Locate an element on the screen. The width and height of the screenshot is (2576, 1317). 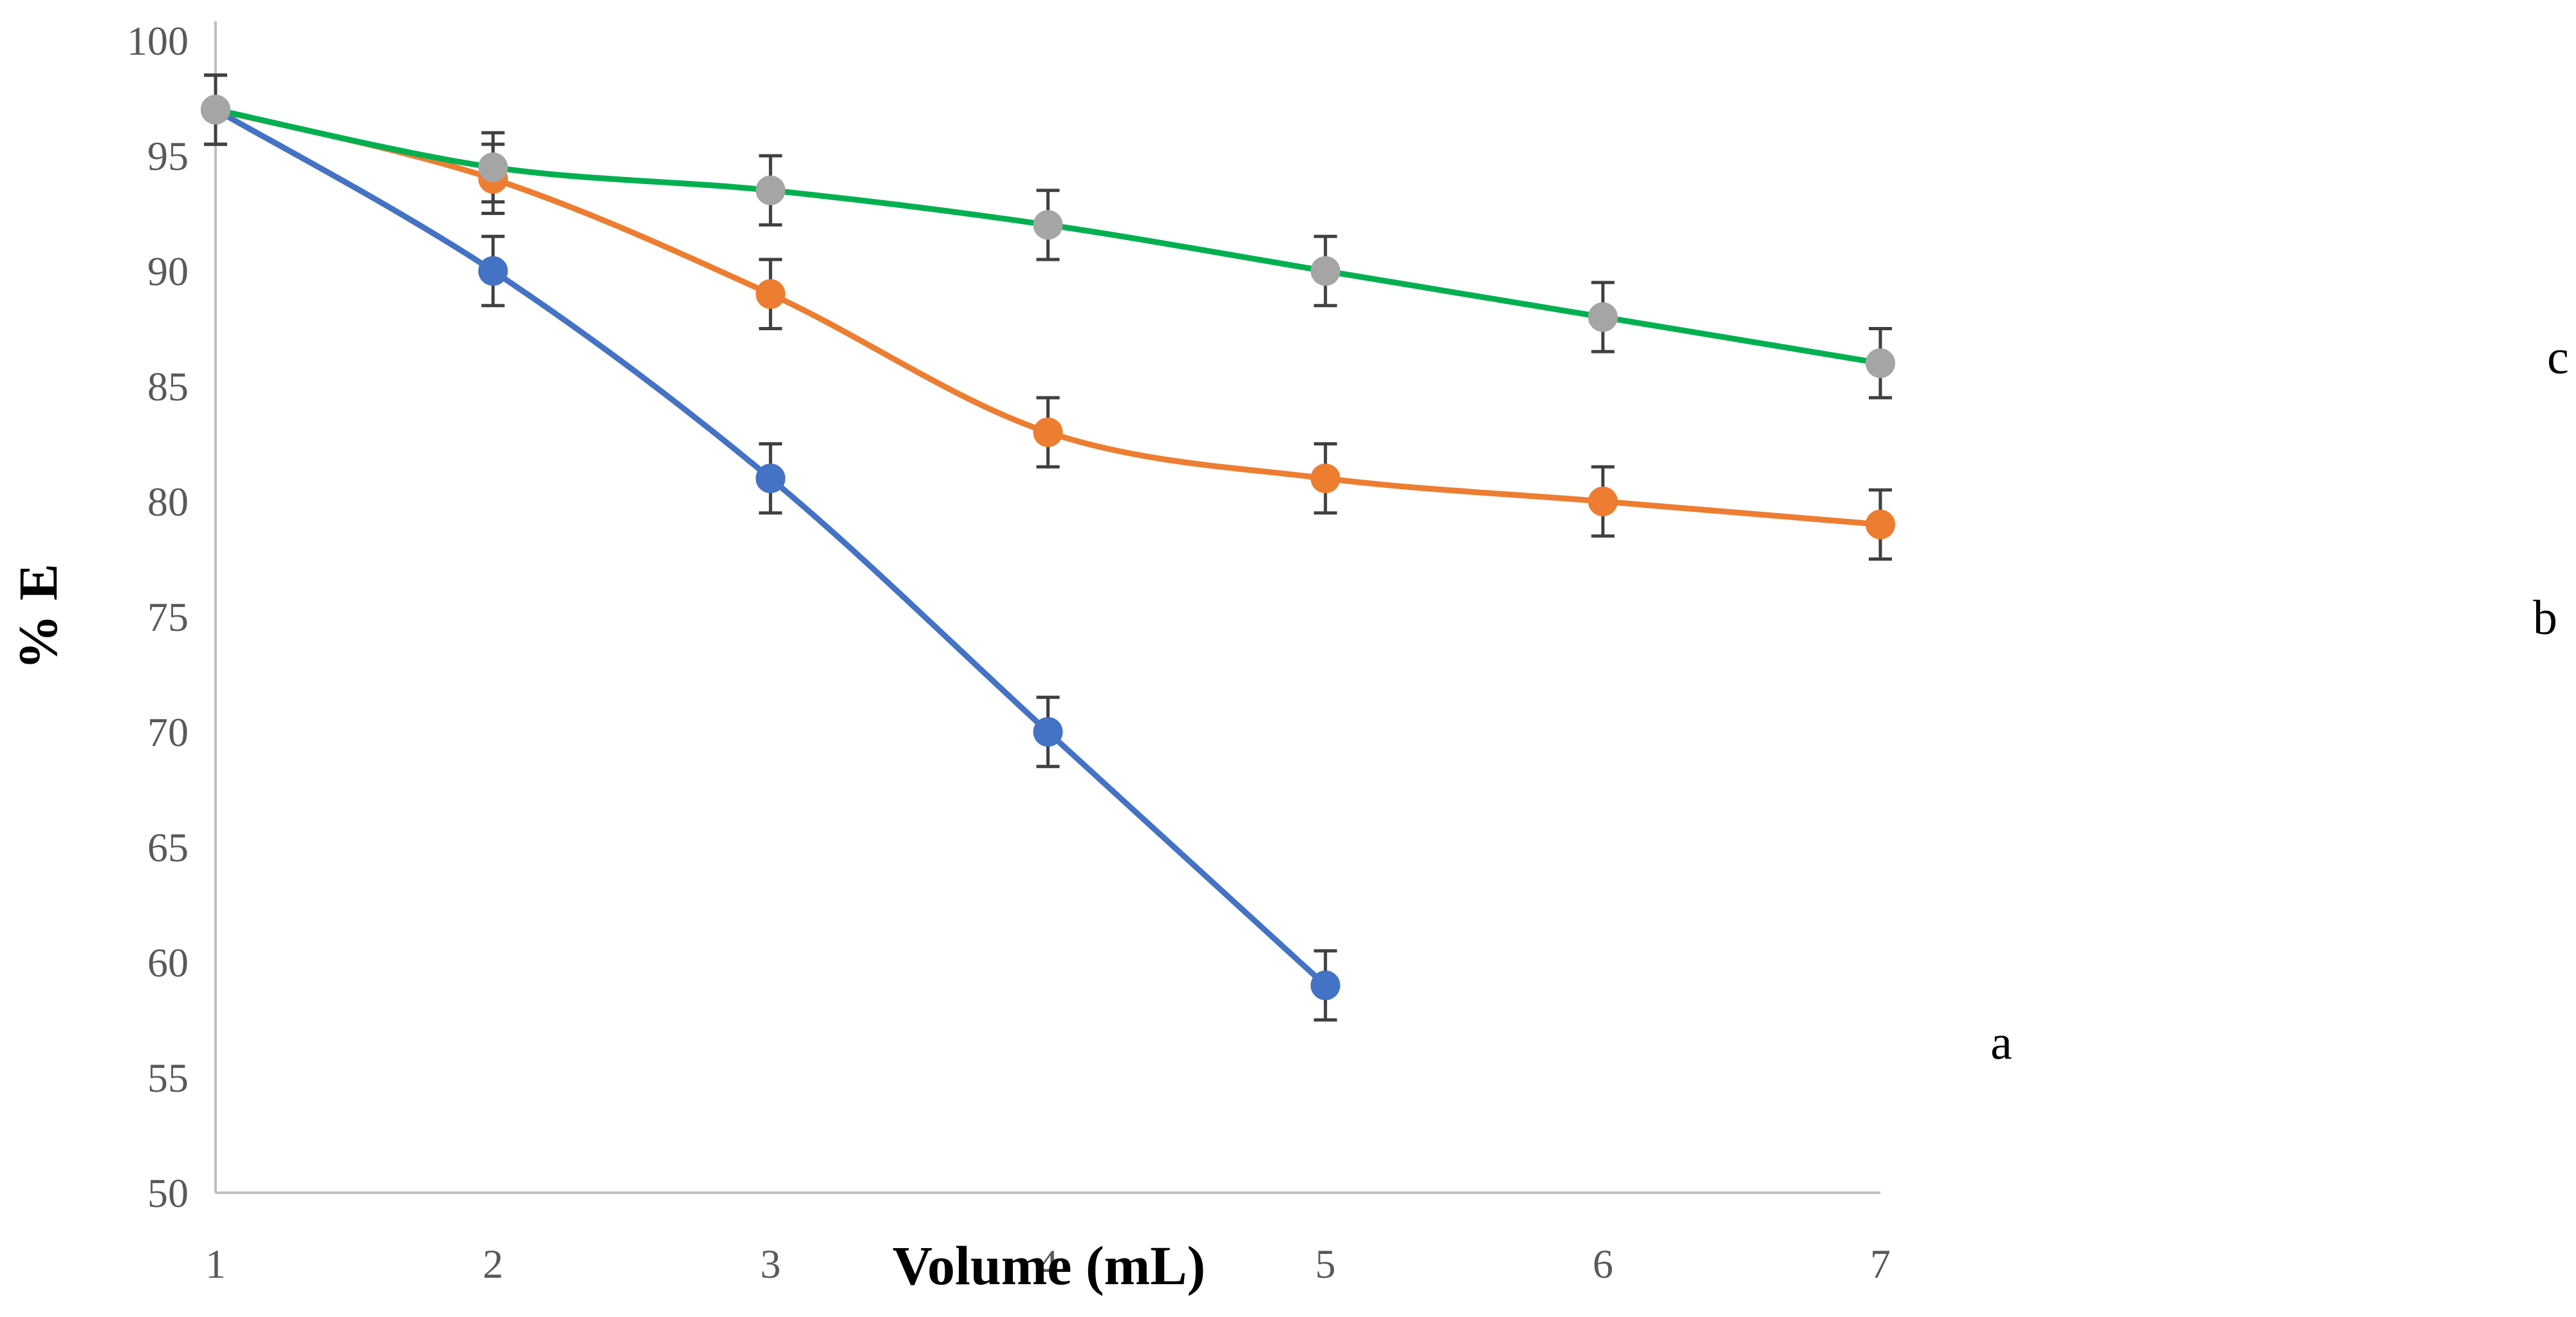
x-tick-label: 2 is located at coordinates (493, 1264).